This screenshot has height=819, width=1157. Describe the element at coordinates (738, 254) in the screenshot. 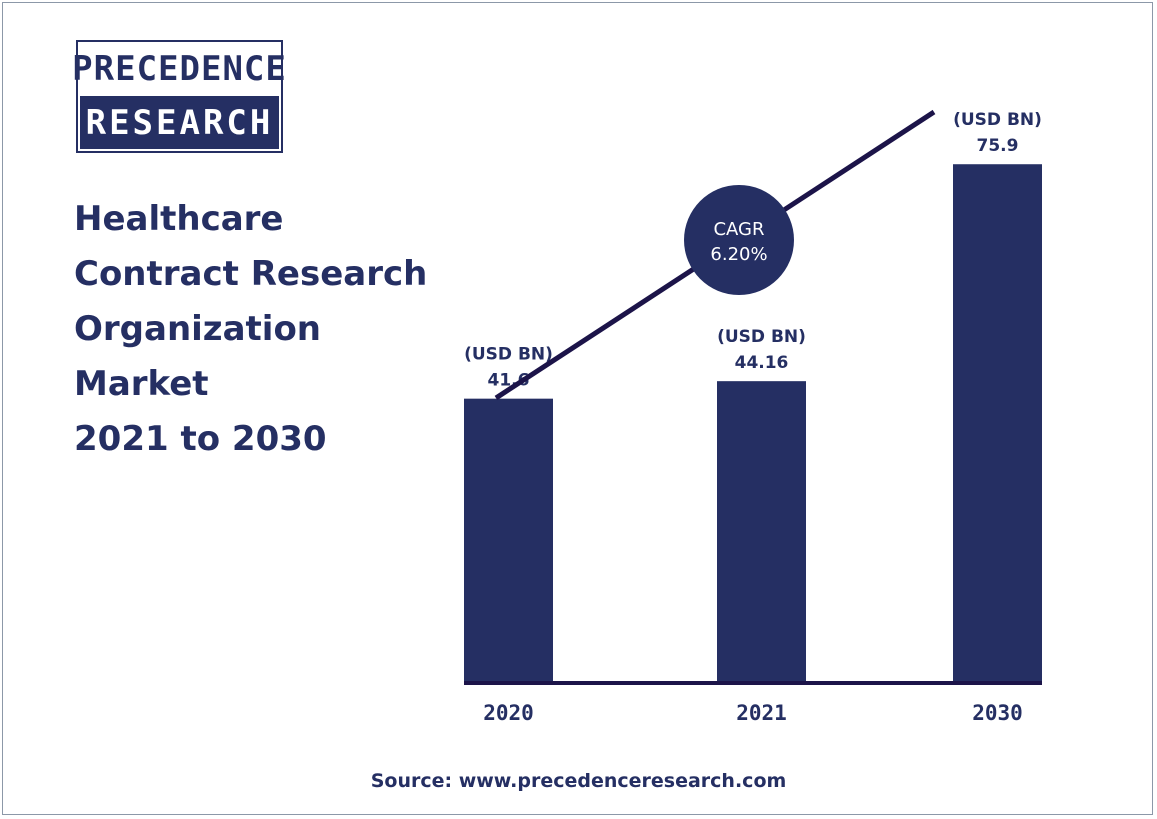

I see `cagr-value: 6.20%` at that location.